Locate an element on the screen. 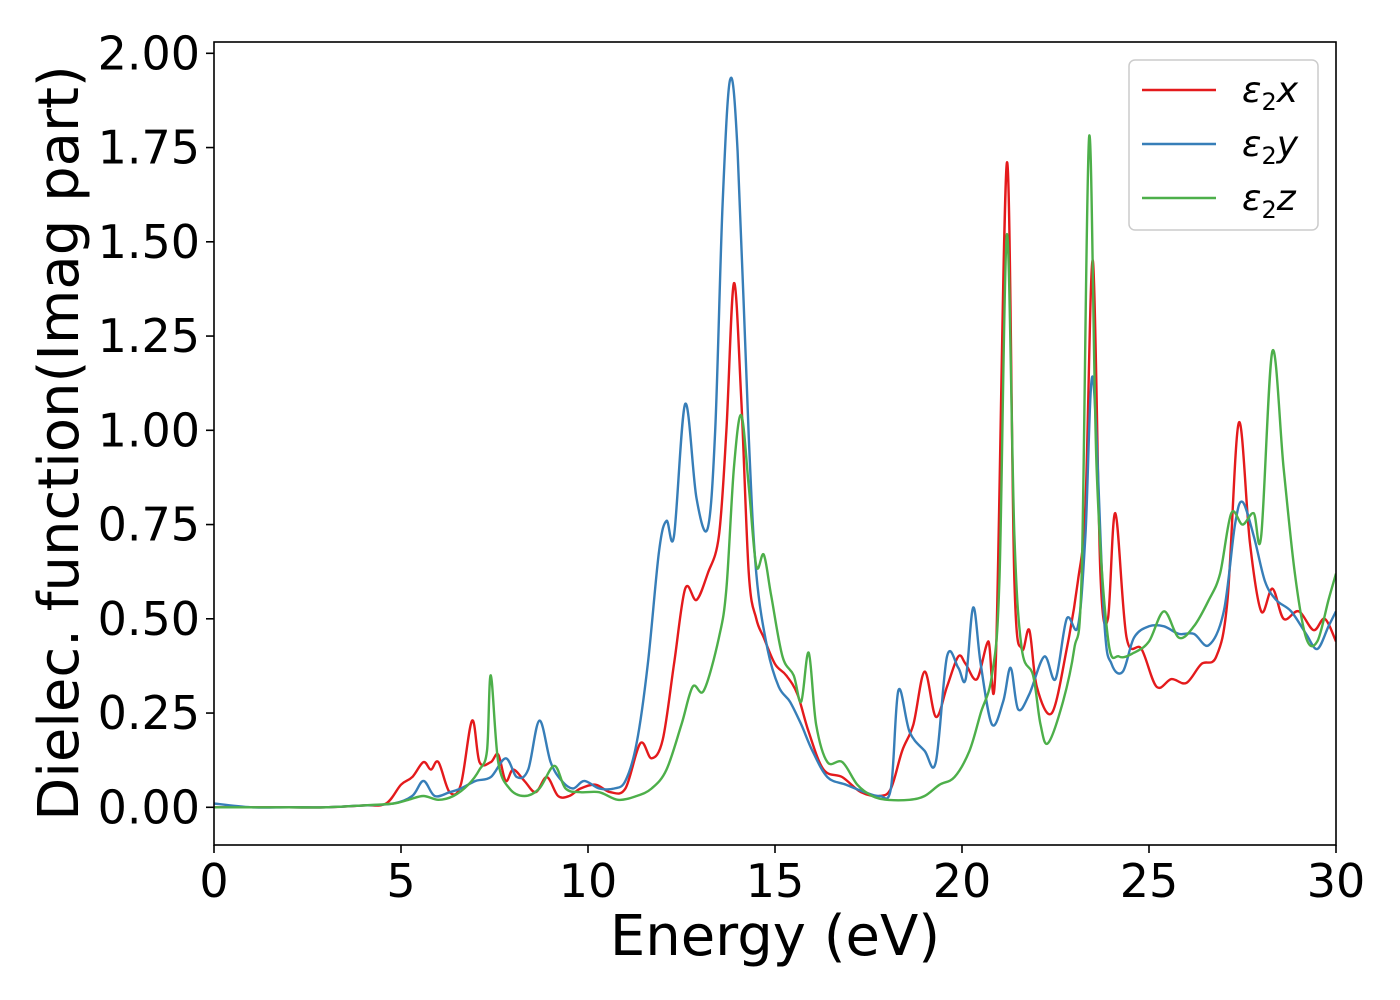 The width and height of the screenshot is (1400, 1000). x-tick-label: 25 is located at coordinates (1149, 881).